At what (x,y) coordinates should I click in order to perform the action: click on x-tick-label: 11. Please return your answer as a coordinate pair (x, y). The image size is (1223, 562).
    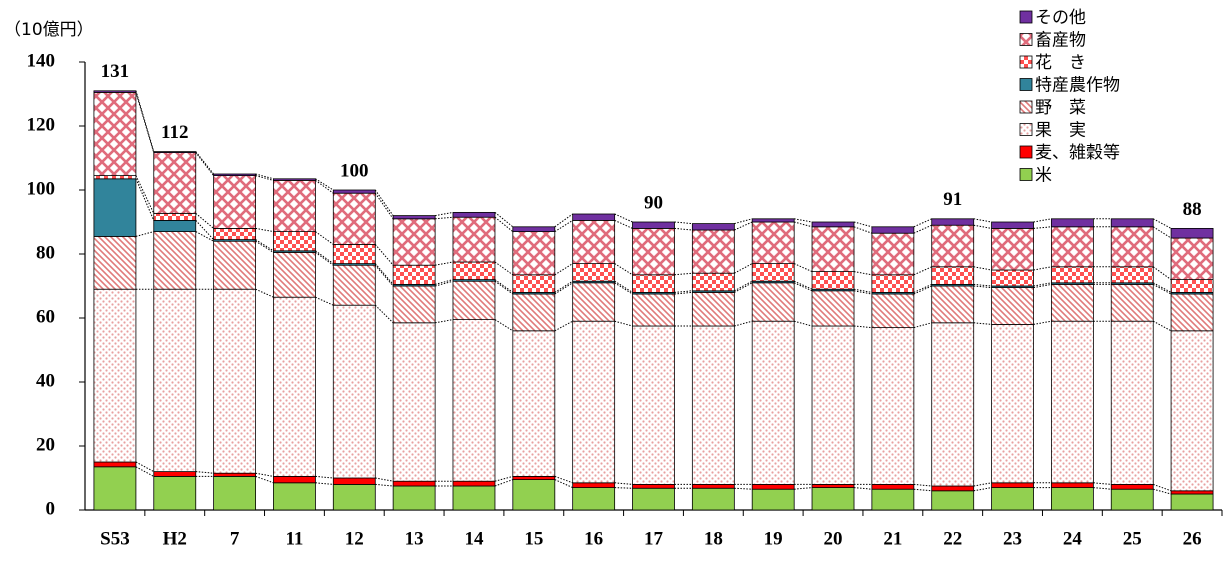
    Looking at the image, I should click on (294, 538).